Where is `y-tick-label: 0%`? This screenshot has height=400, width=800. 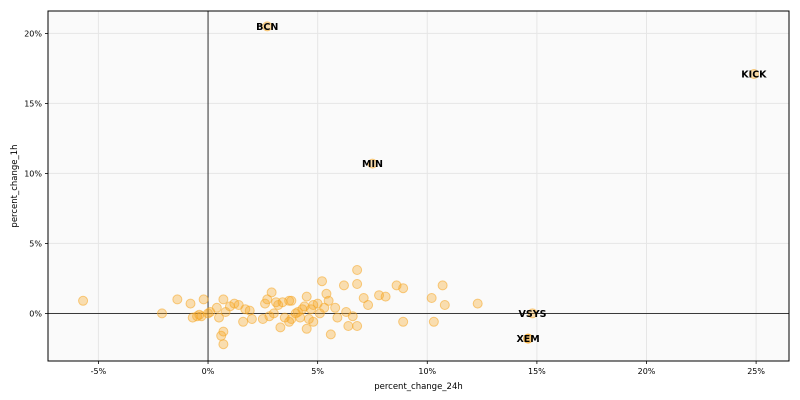 y-tick-label: 0% is located at coordinates (35, 313).